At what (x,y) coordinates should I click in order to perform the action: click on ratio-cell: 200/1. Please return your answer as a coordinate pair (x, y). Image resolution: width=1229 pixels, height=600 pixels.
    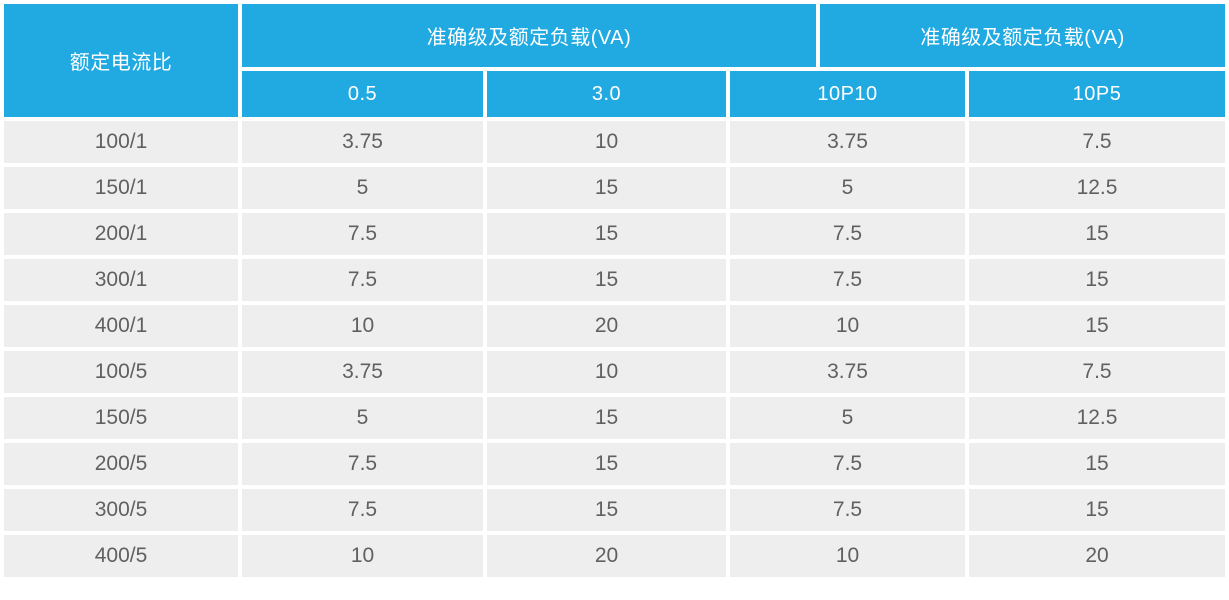
    Looking at the image, I should click on (121, 234).